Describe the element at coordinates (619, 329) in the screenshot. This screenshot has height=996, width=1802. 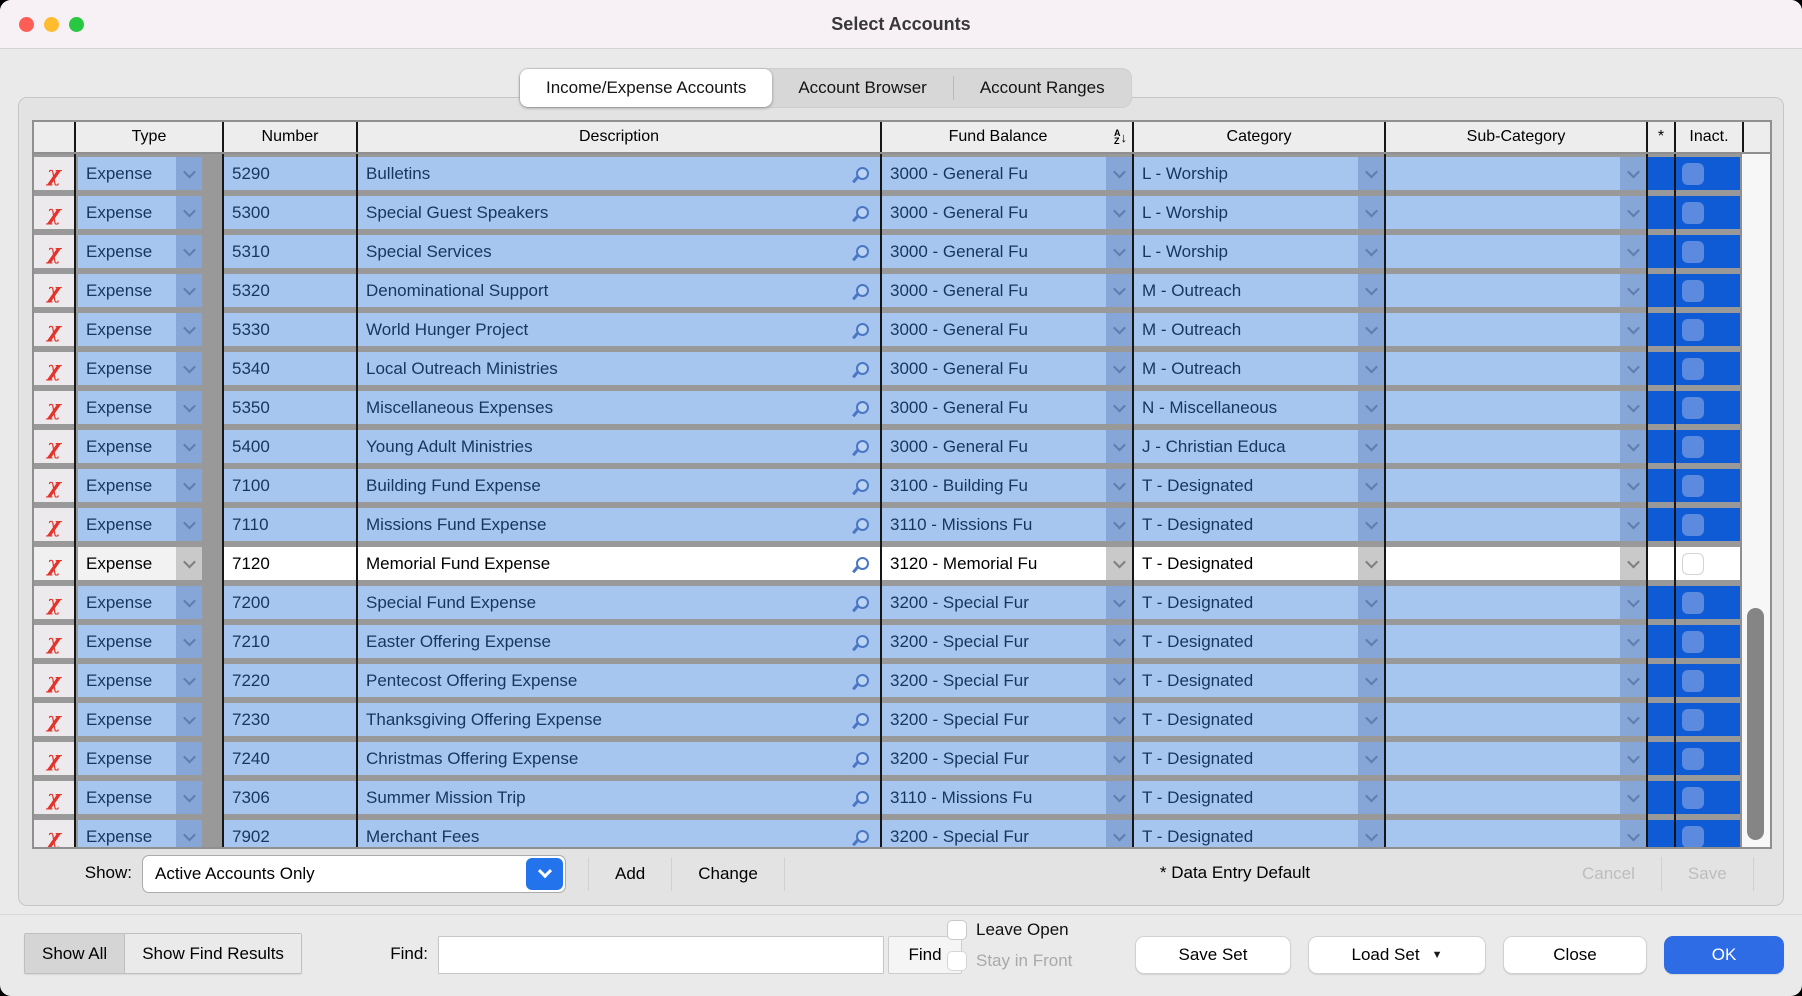
I see `description-field: World Hunger Project` at that location.